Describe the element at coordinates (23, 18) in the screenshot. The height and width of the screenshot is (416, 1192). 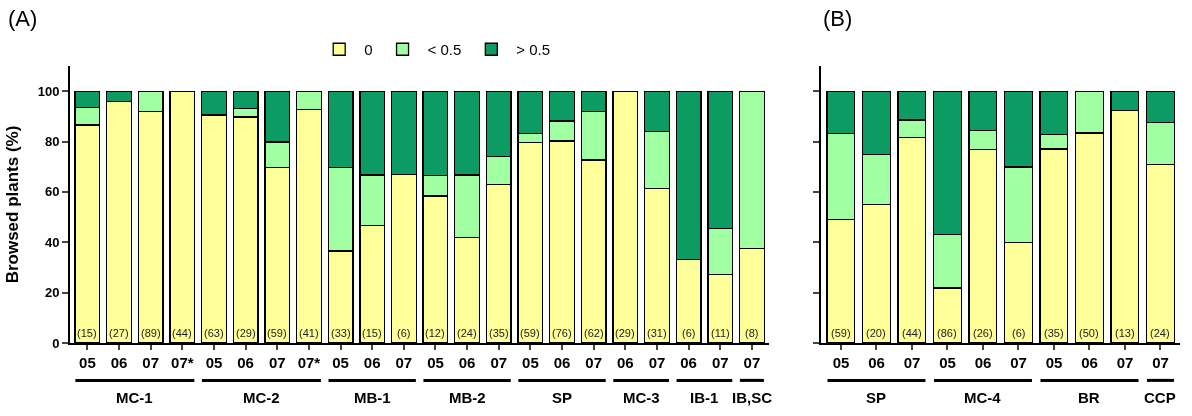
I see `chart-title: (A)` at that location.